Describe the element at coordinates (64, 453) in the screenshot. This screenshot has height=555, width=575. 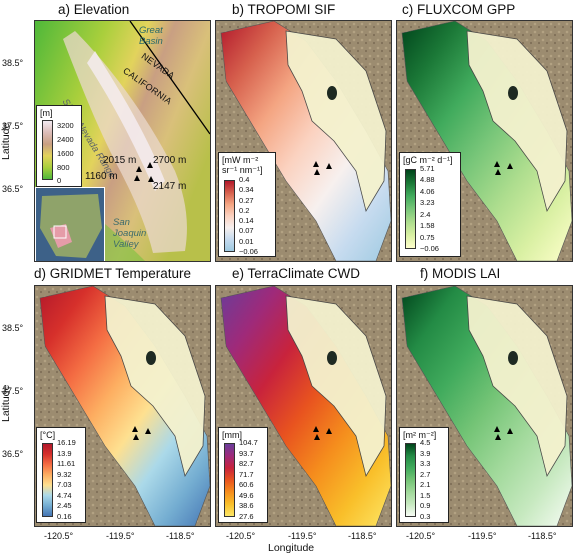
I see `panel-d-tick: 13.9` at that location.